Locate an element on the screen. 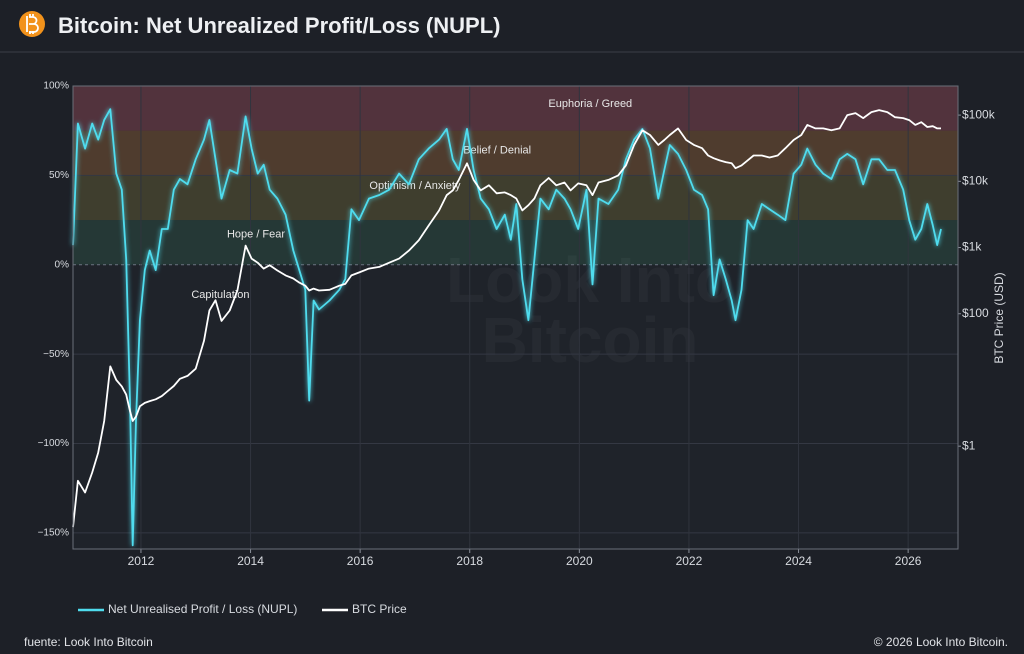  x-tick-label: 2024 is located at coordinates (798, 561).